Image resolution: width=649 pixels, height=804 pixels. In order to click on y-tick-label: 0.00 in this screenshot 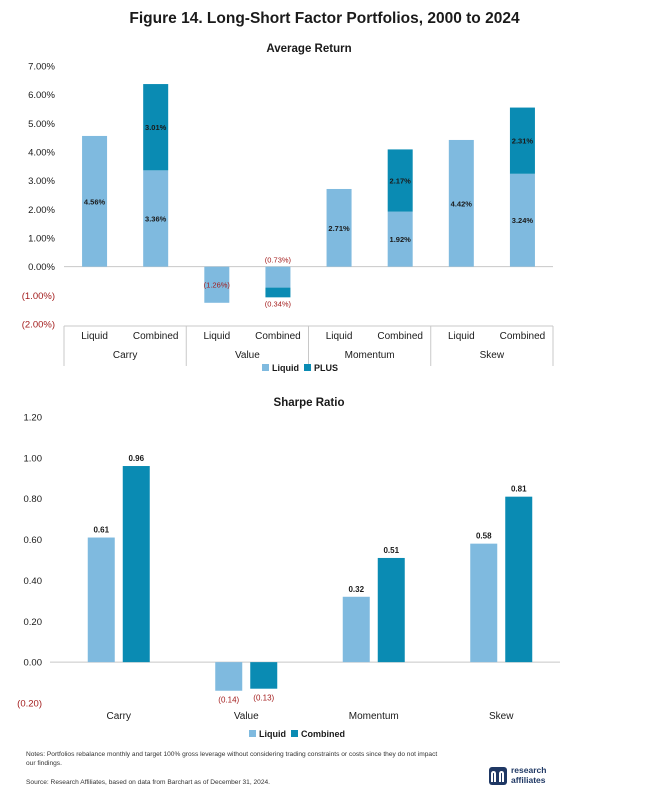, I will do `click(33, 663)`.